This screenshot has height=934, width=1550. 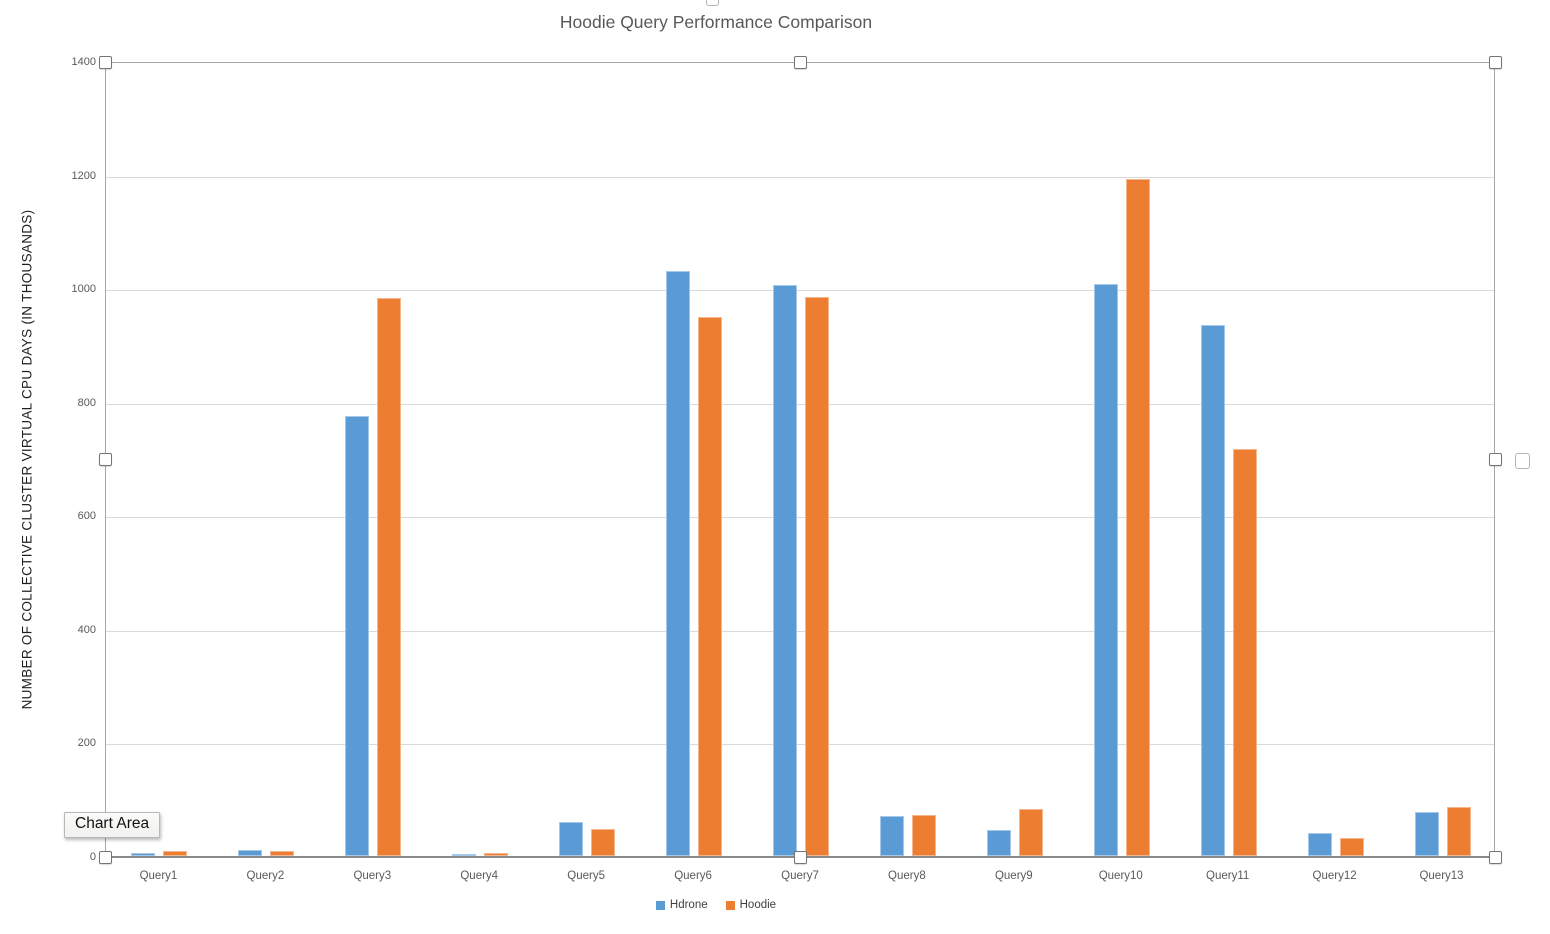 I want to click on x-tick-label: Query6, so click(x=693, y=876).